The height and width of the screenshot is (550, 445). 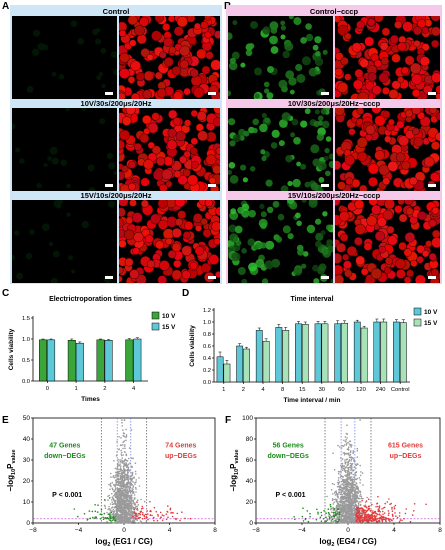 I want to click on micrograph-a-row2-red, so click(x=169, y=149).